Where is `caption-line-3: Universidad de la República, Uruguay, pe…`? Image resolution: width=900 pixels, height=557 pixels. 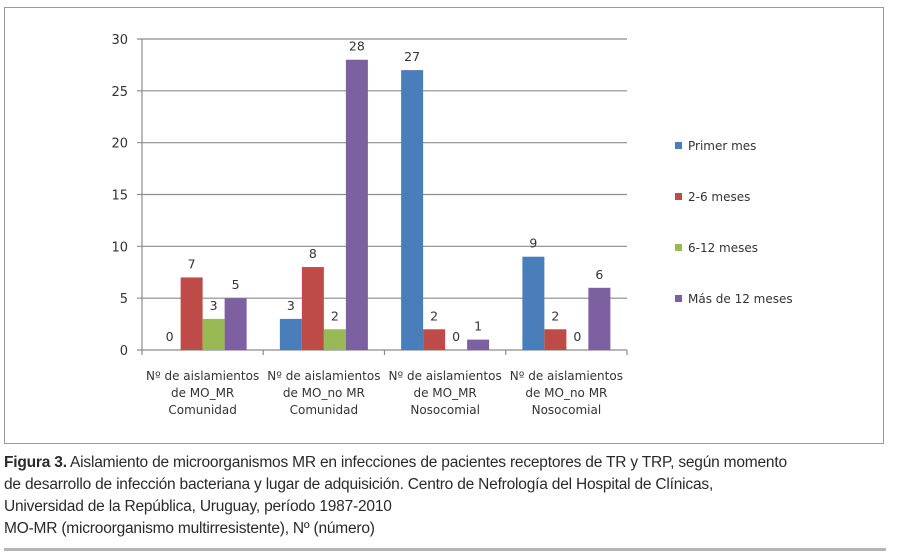
caption-line-3: Universidad de la República, Uruguay, pe… is located at coordinates (198, 506).